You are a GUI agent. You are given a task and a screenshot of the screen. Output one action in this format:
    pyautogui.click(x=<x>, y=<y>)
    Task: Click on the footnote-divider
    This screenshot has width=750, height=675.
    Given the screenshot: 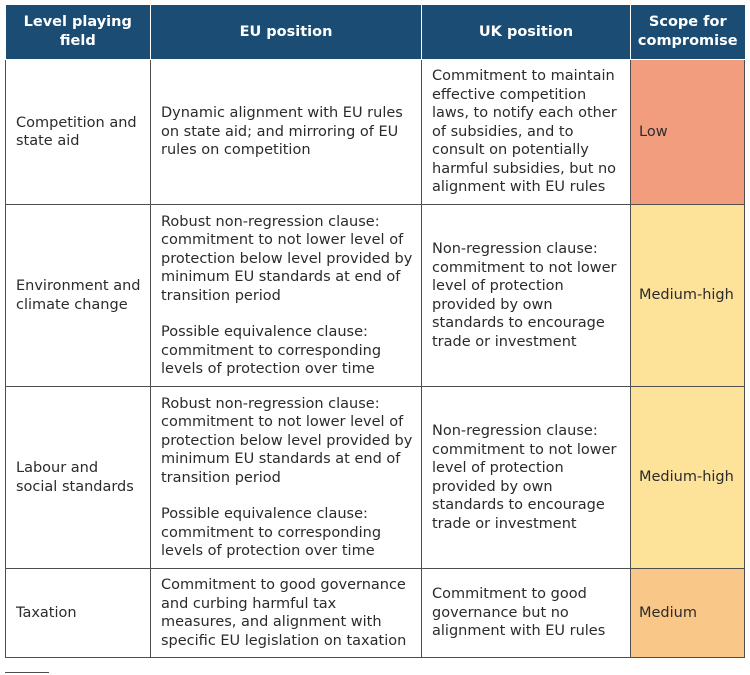 What is the action you would take?
    pyautogui.click(x=27, y=672)
    